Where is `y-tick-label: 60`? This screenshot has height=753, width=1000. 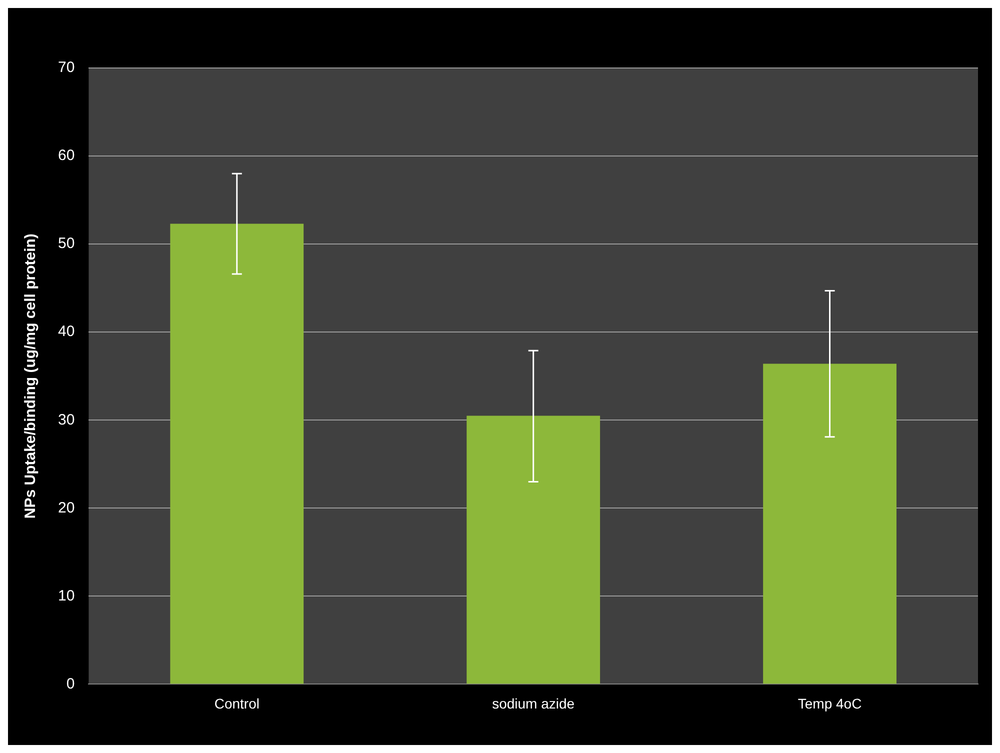 y-tick-label: 60 is located at coordinates (66, 155).